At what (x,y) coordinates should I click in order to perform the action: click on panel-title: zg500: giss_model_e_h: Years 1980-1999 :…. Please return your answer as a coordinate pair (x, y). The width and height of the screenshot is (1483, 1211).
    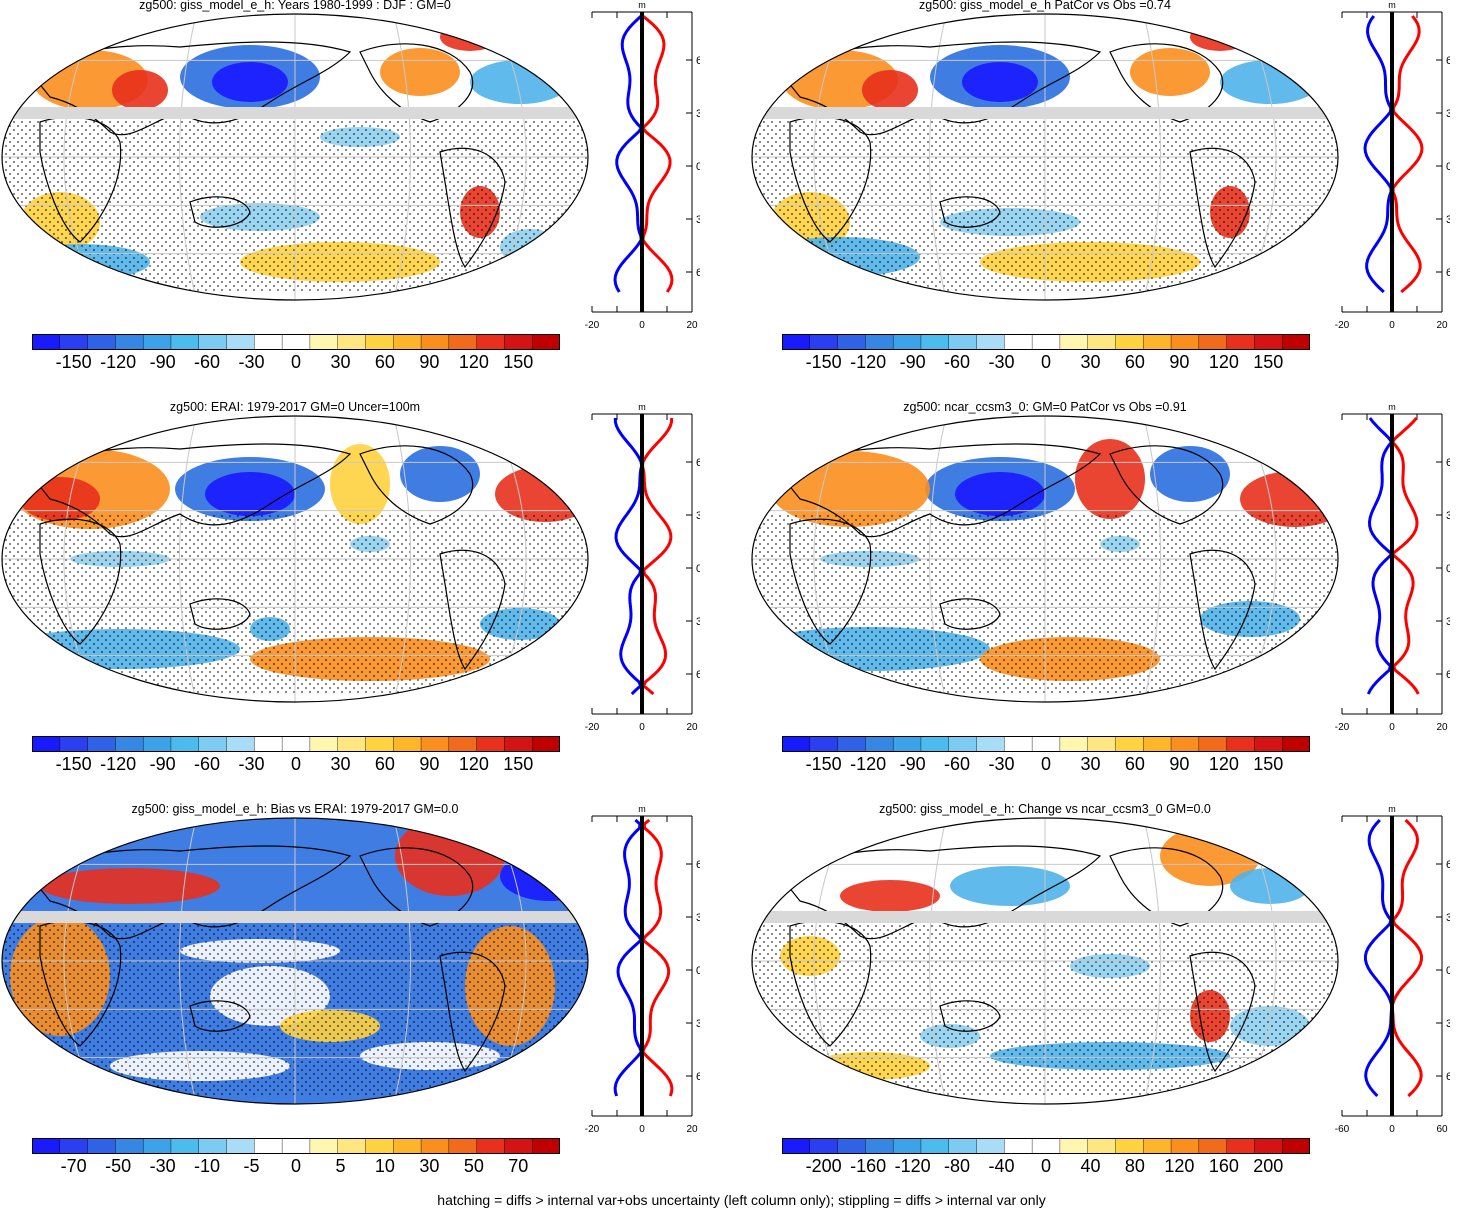
    Looking at the image, I should click on (295, 6).